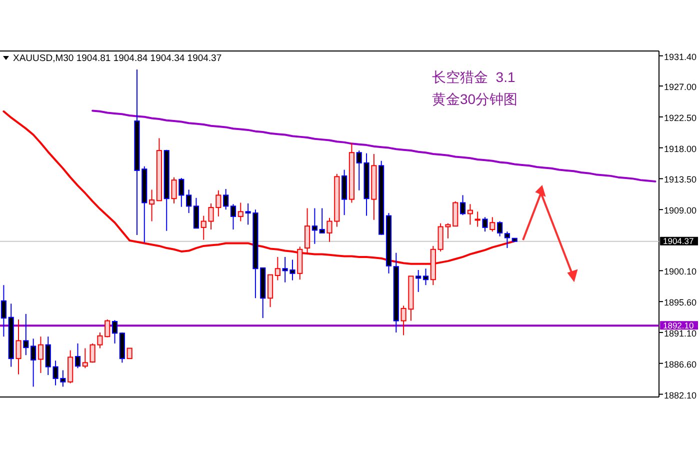  I want to click on y-tick-label: 1895.60, so click(680, 303).